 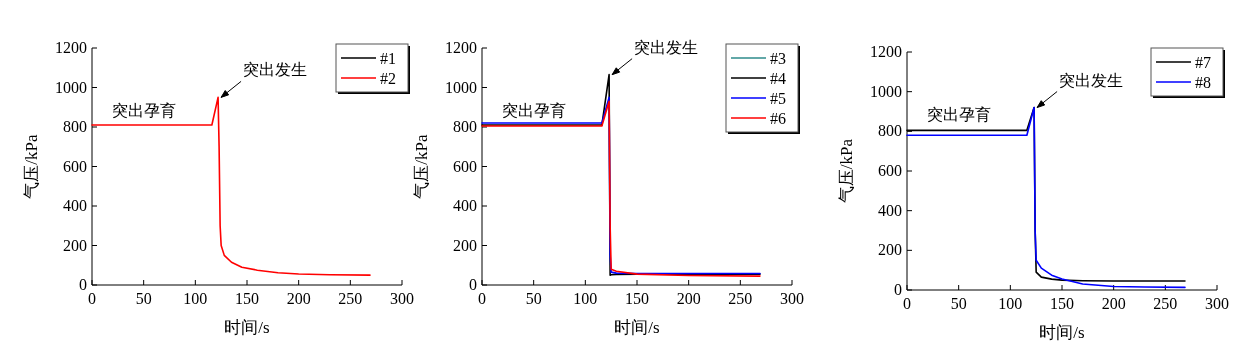 I want to click on legend-label: #3, so click(x=778, y=58).